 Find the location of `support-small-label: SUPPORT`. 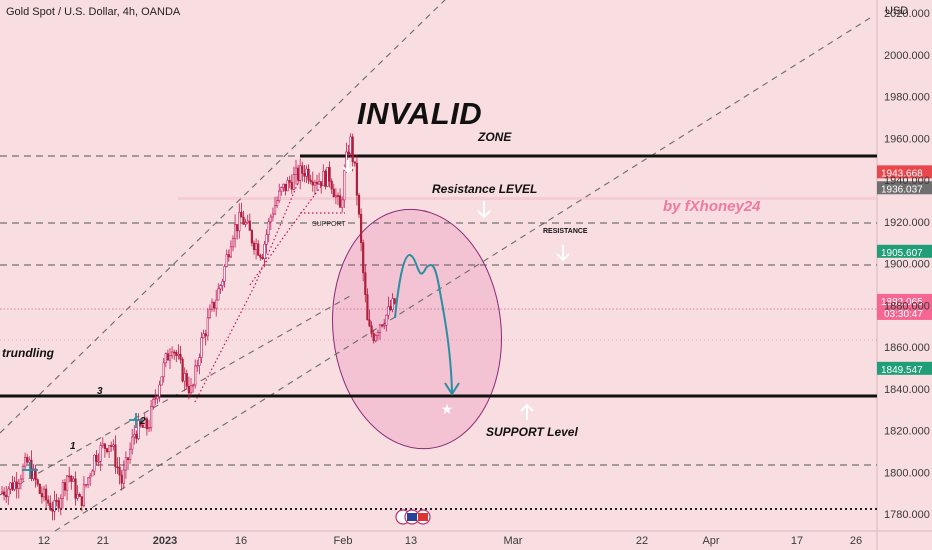

support-small-label: SUPPORT is located at coordinates (329, 224).